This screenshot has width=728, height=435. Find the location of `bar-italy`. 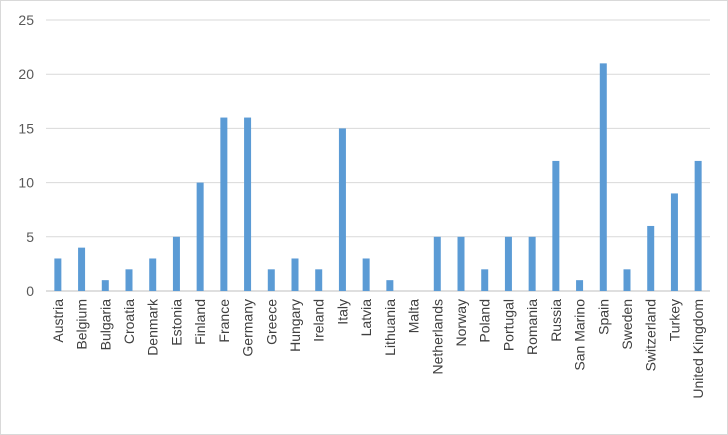

bar-italy is located at coordinates (342, 209).